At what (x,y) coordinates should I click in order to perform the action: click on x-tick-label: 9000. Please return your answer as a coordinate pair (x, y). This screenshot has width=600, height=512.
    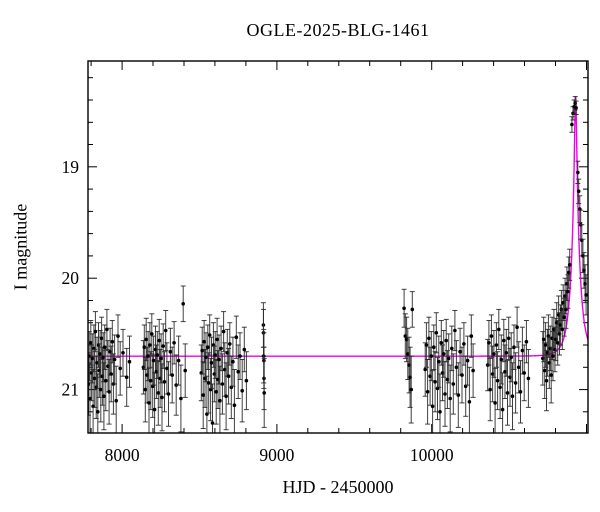
    Looking at the image, I should click on (276, 455).